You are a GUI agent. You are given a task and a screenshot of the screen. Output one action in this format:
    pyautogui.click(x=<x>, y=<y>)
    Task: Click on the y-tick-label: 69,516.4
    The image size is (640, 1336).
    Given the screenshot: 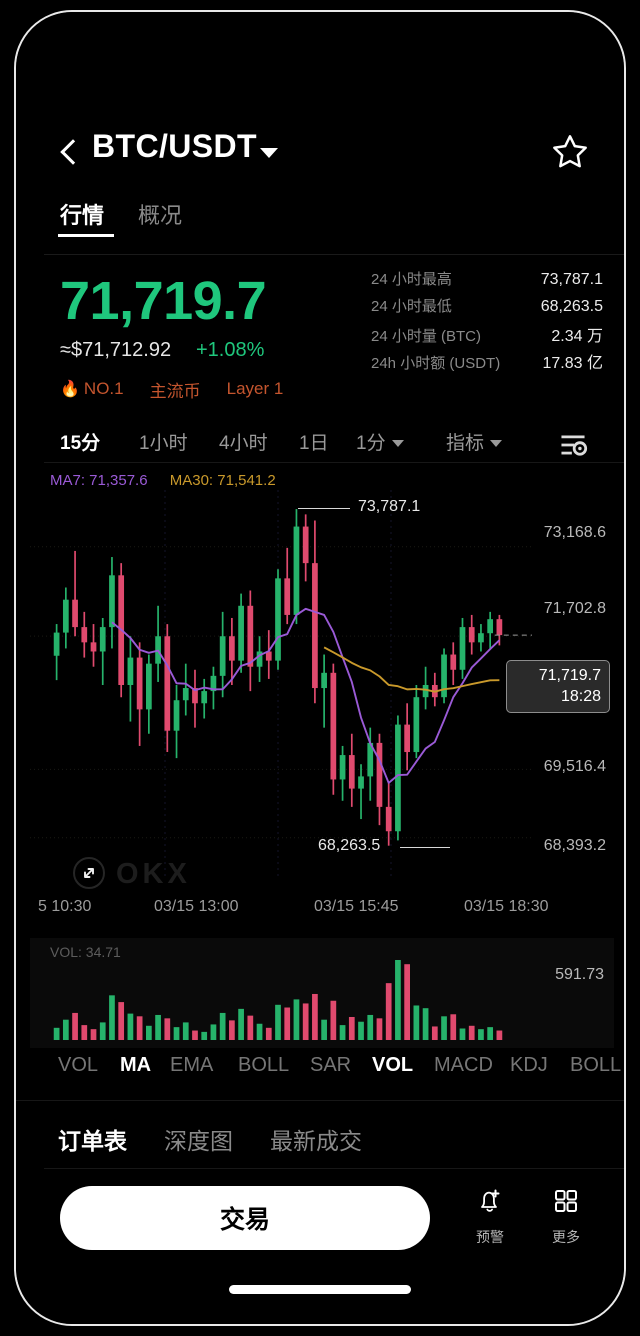 What is the action you would take?
    pyautogui.click(x=574, y=766)
    